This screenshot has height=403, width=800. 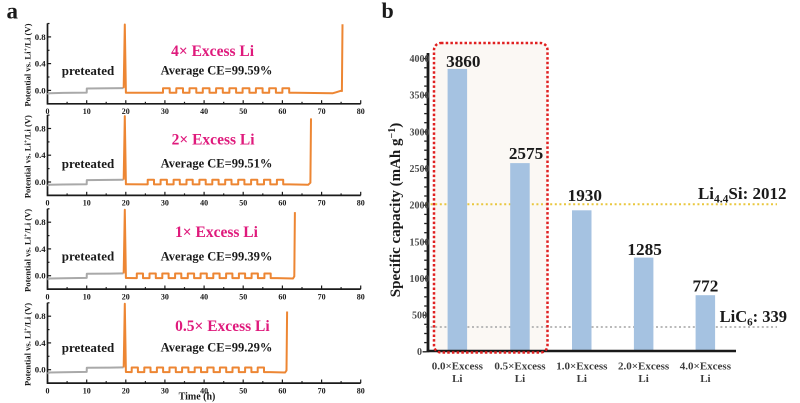 I want to click on svg-text: 3000, so click(x=420, y=132).